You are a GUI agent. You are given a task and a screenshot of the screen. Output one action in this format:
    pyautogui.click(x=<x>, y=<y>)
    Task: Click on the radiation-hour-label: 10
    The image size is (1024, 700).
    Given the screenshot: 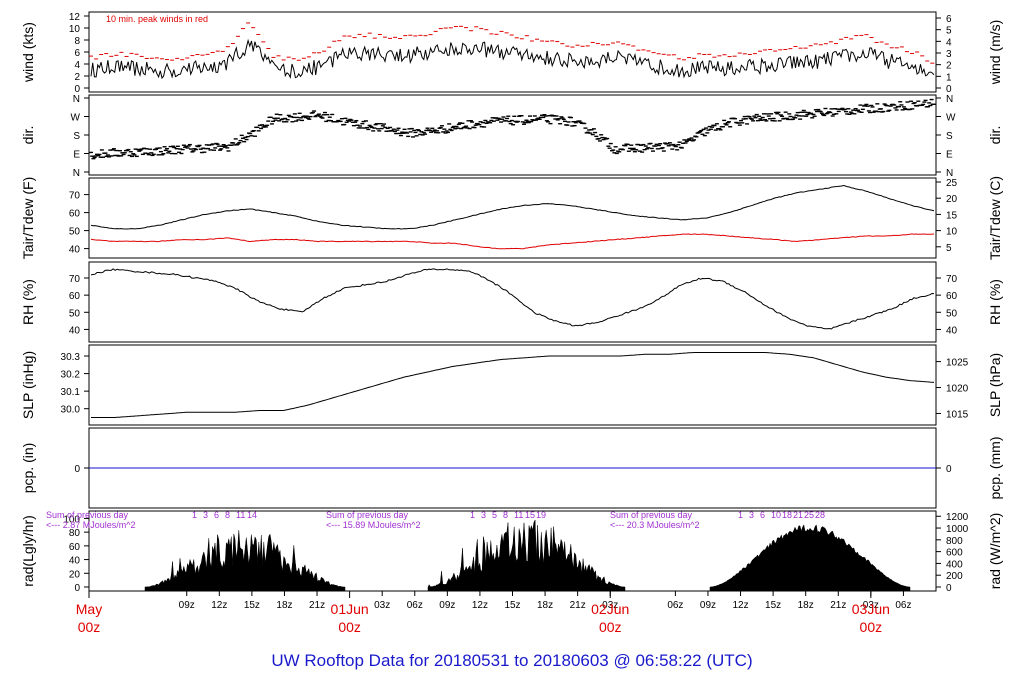 What is the action you would take?
    pyautogui.click(x=776, y=515)
    